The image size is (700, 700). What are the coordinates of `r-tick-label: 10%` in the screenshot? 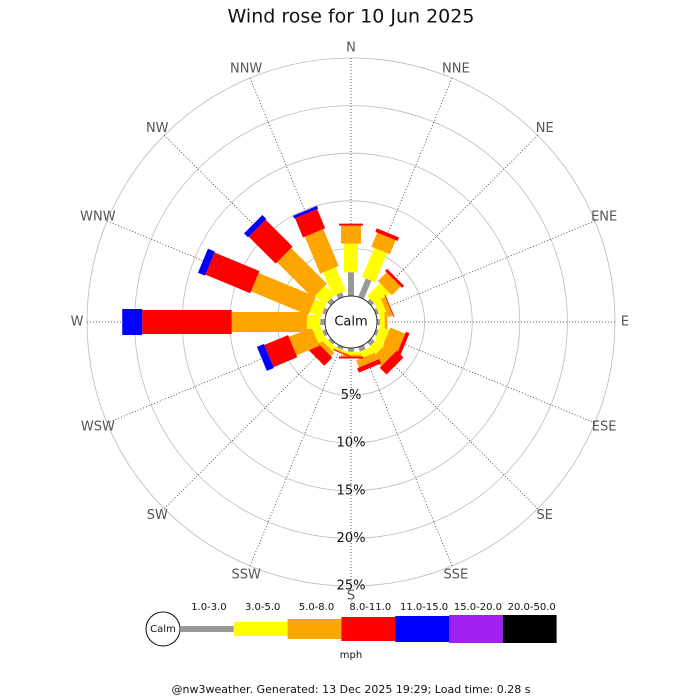 It's located at (351, 443).